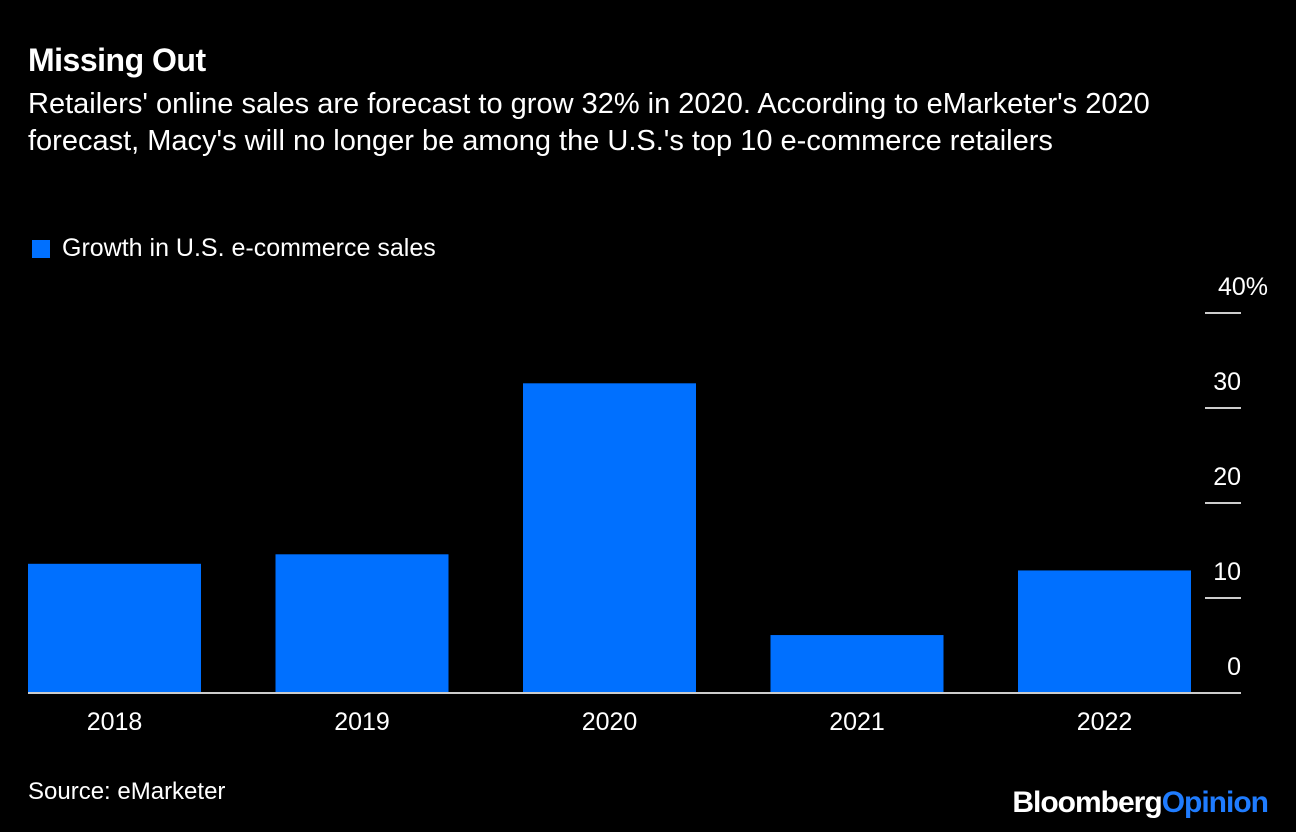 The image size is (1296, 832). What do you see at coordinates (1227, 477) in the screenshot?
I see `y-tick-label: 20` at bounding box center [1227, 477].